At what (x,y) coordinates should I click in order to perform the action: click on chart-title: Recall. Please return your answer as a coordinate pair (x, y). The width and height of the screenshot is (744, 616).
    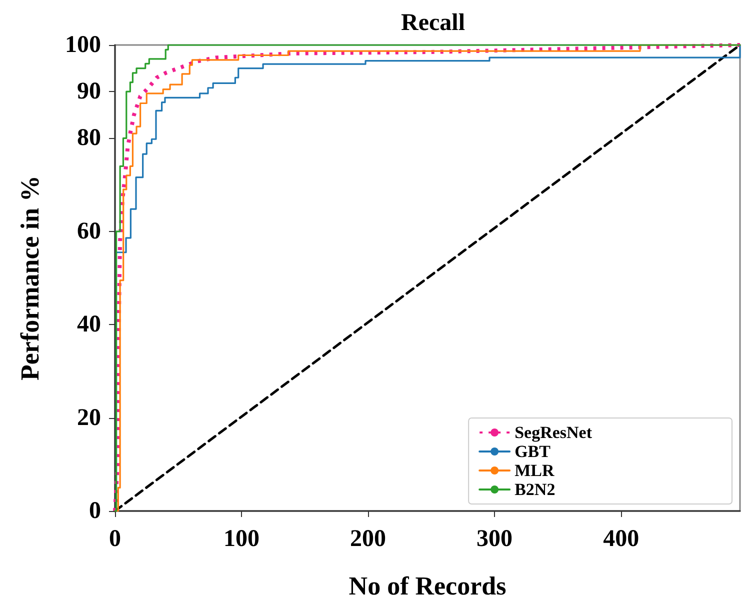
    Looking at the image, I should click on (433, 23).